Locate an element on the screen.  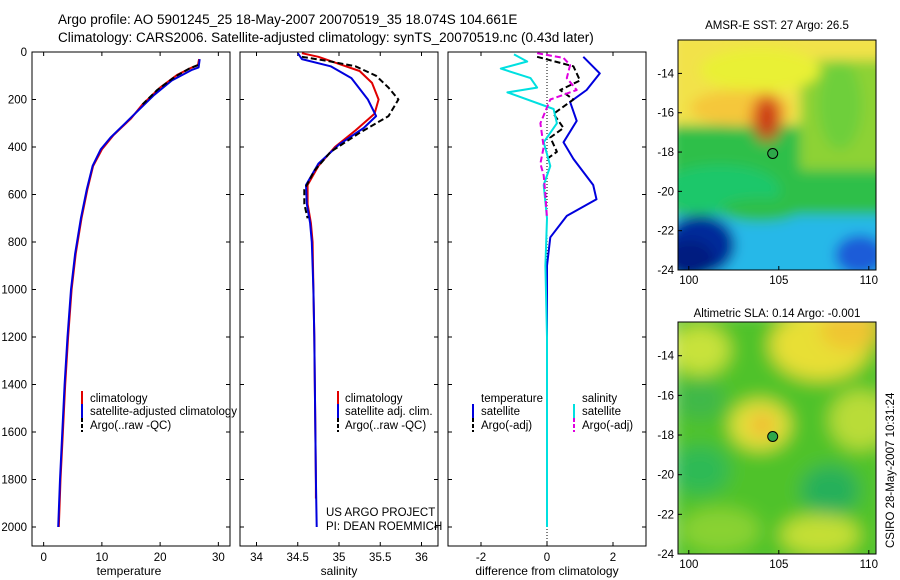
x-tick-label: 10 is located at coordinates (101, 558).